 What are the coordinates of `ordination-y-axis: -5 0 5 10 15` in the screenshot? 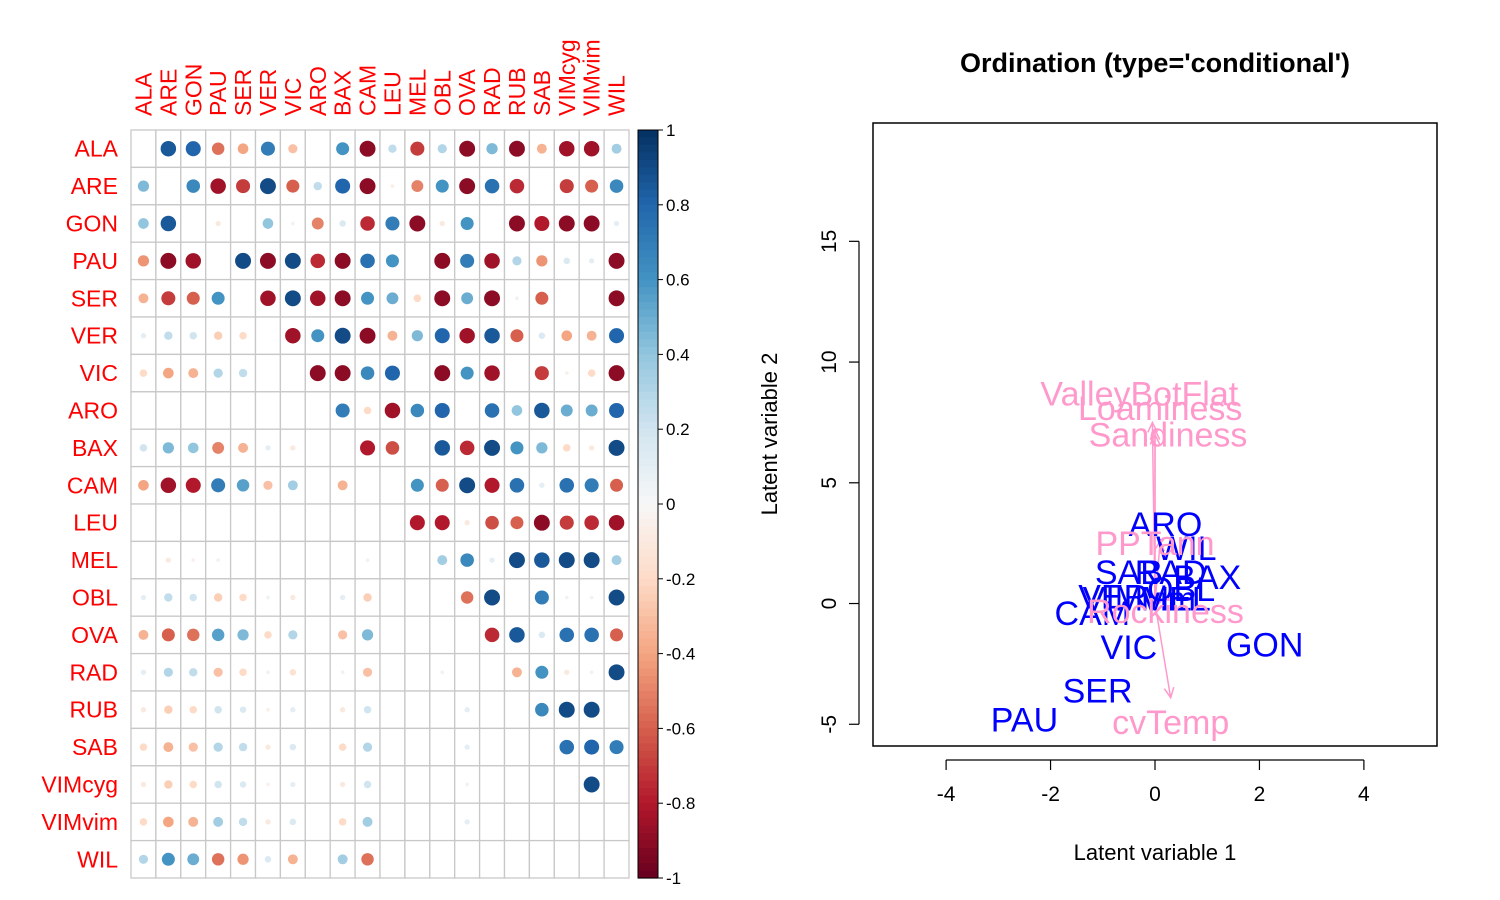 It's located at (839, 482).